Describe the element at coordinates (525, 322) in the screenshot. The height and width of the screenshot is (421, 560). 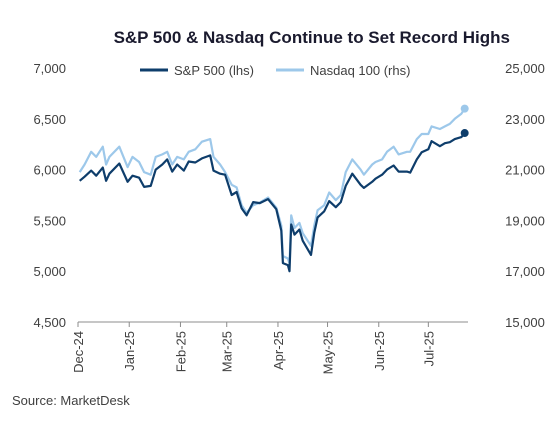
I see `y-right-tick-label: 15,000` at that location.